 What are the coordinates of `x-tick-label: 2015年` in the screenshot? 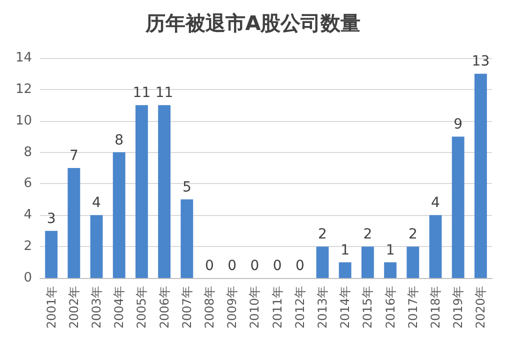 It's located at (367, 307).